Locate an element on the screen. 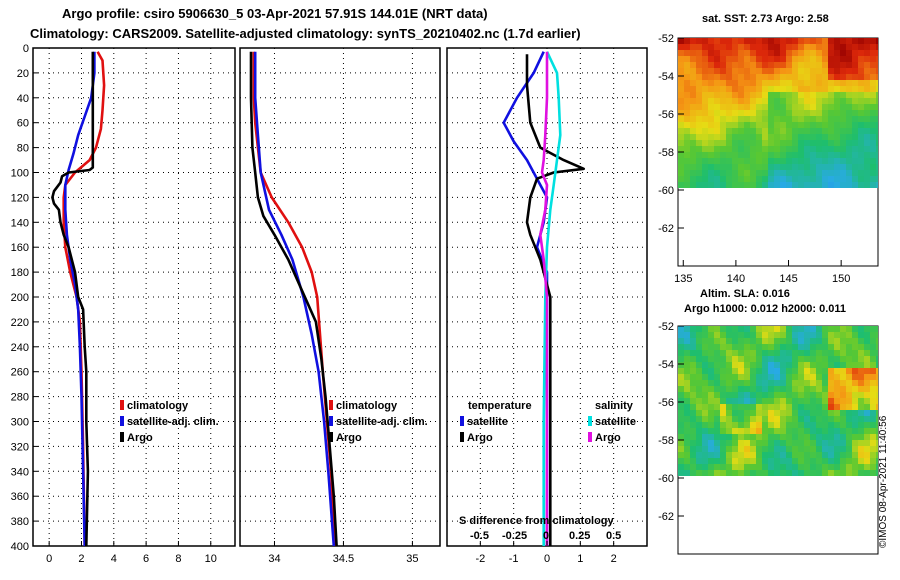 Image resolution: width=900 pixels, height=580 pixels. x-tick-label: 4 is located at coordinates (114, 559).